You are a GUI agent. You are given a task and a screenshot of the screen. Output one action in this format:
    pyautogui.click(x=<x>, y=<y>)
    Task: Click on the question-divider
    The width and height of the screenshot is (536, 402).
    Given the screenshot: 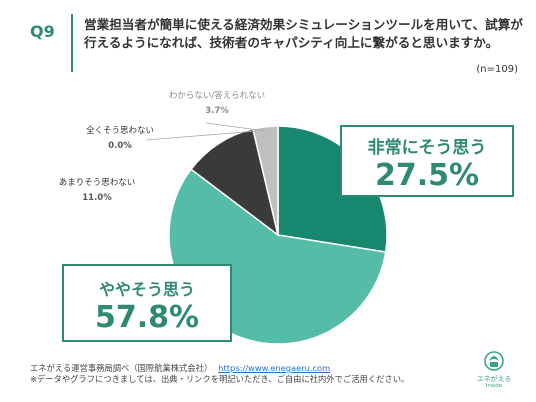 What is the action you would take?
    pyautogui.click(x=72, y=43)
    